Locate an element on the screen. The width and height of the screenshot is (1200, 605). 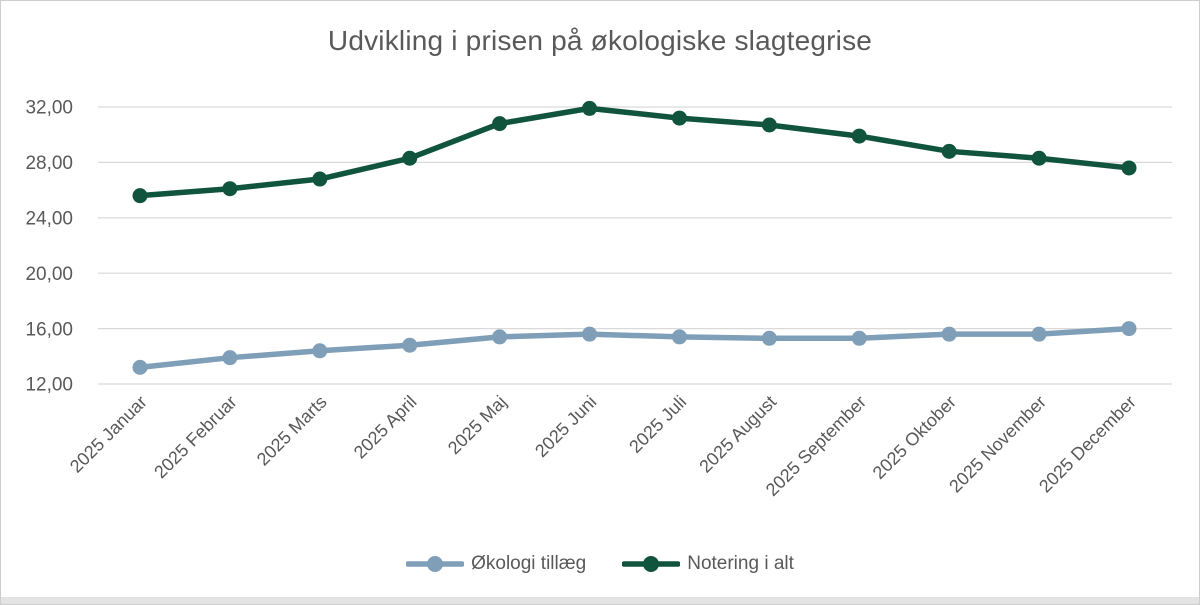
y-axis-tick-label: 28,00 is located at coordinates (49, 163).